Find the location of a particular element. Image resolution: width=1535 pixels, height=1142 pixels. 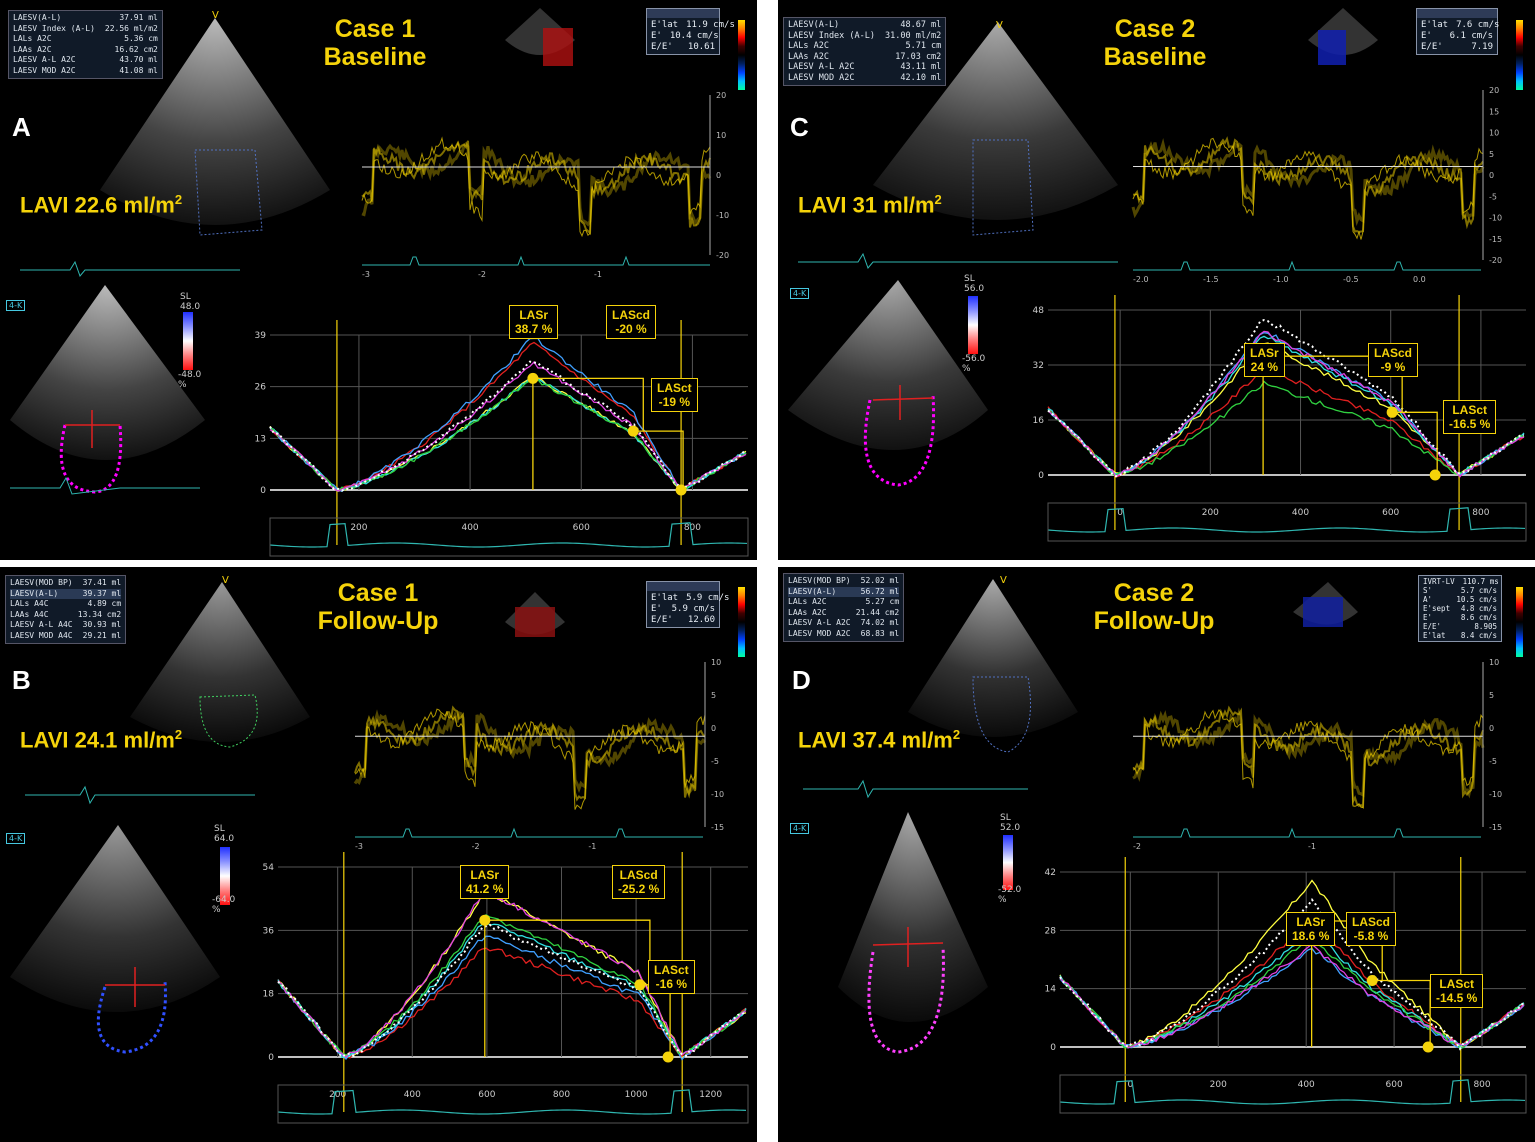

lavi-label-c: LAVI 31 ml/m2 is located at coordinates (870, 205).